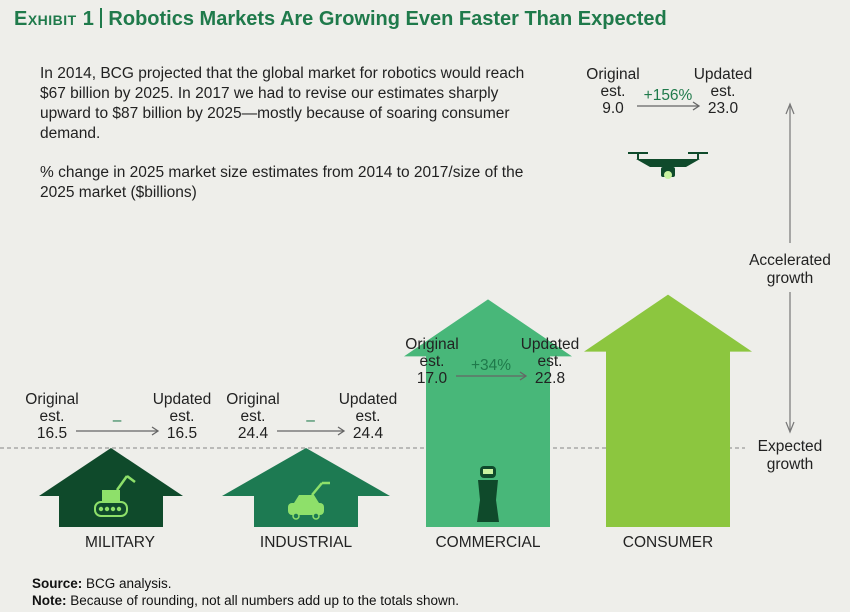 This screenshot has width=850, height=612. Describe the element at coordinates (306, 509) in the screenshot. I see `car-body` at that location.